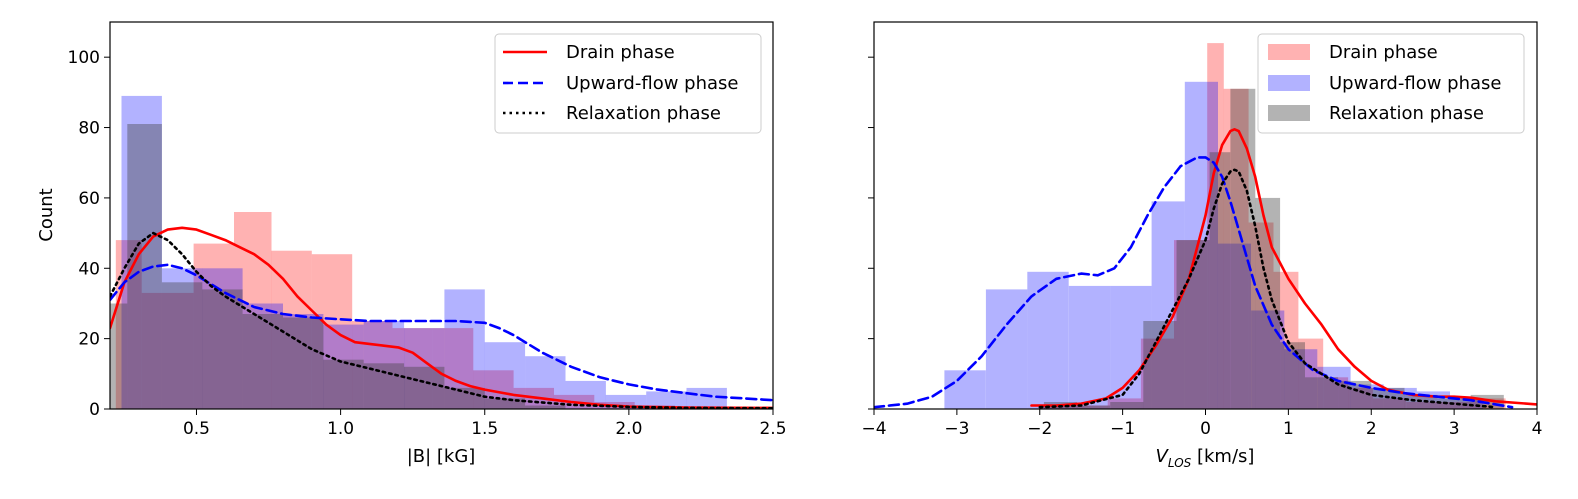 This screenshot has width=1578, height=499. What do you see at coordinates (1180, 463) in the screenshot?
I see `right-x-label-sub: LOS` at bounding box center [1180, 463].